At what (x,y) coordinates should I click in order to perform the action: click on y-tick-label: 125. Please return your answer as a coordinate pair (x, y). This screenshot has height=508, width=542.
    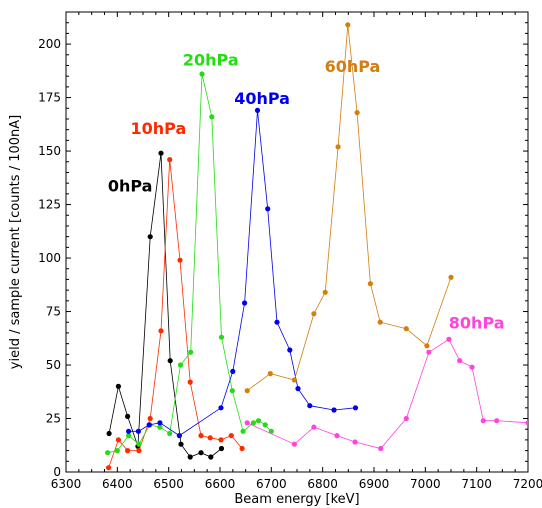
    Looking at the image, I should click on (49, 205).